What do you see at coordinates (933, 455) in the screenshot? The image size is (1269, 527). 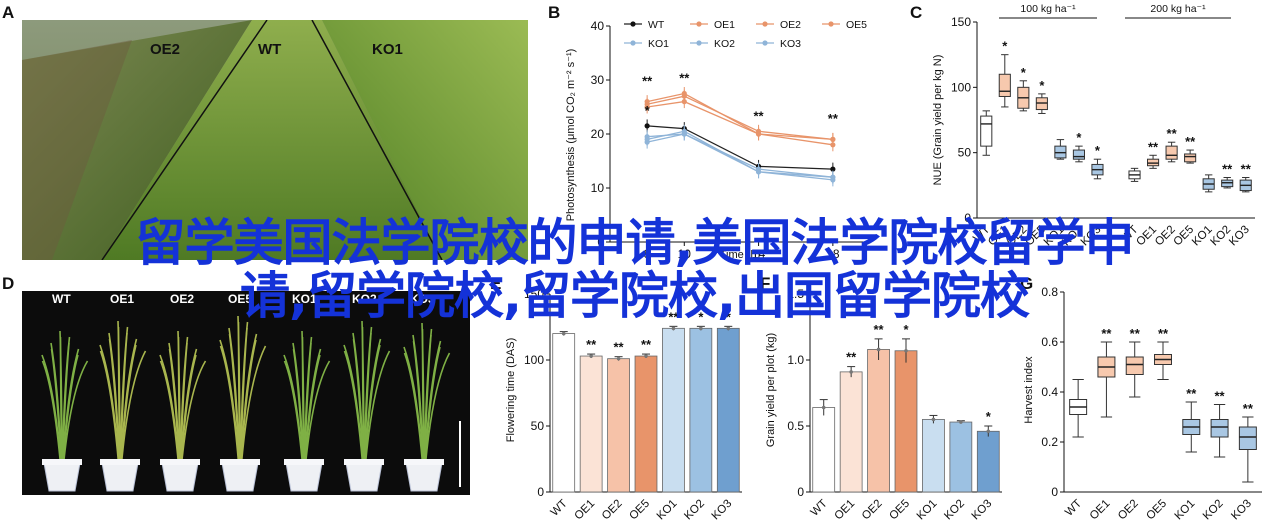 I see `grain-yield-bar-ko1` at bounding box center [933, 455].